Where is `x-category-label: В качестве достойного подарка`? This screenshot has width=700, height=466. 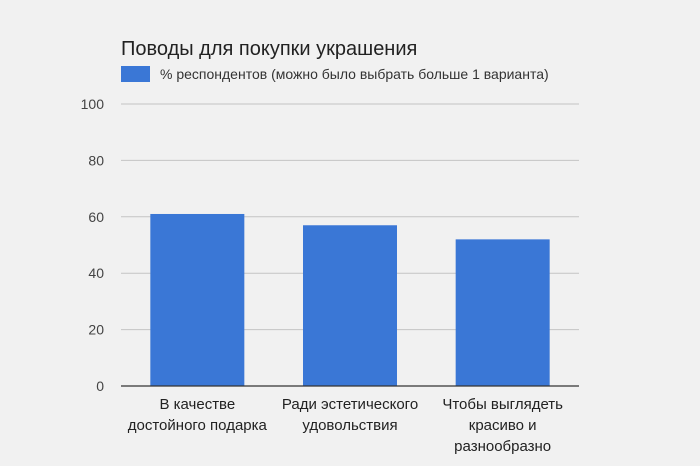
x-category-label: В качестве достойного подарка is located at coordinates (198, 415).